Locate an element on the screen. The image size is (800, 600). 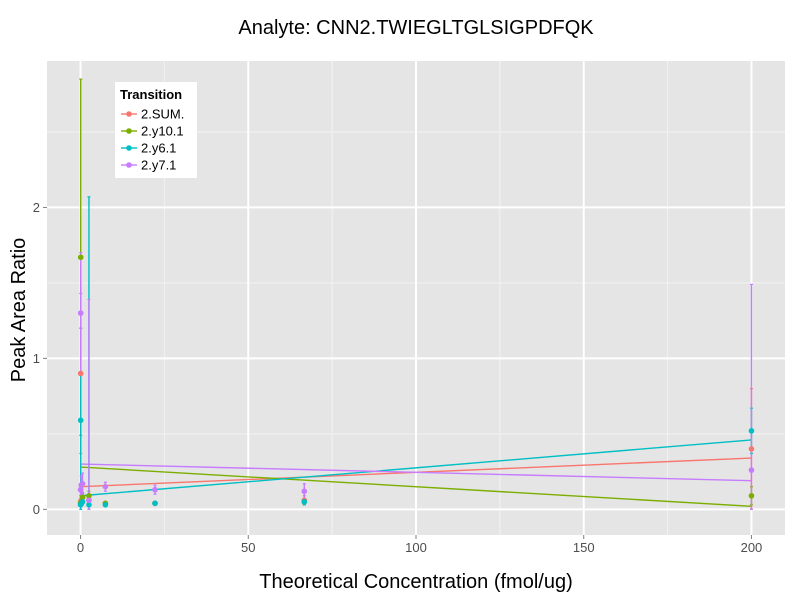
y-axis: 0 1 2 is located at coordinates (40, 358).